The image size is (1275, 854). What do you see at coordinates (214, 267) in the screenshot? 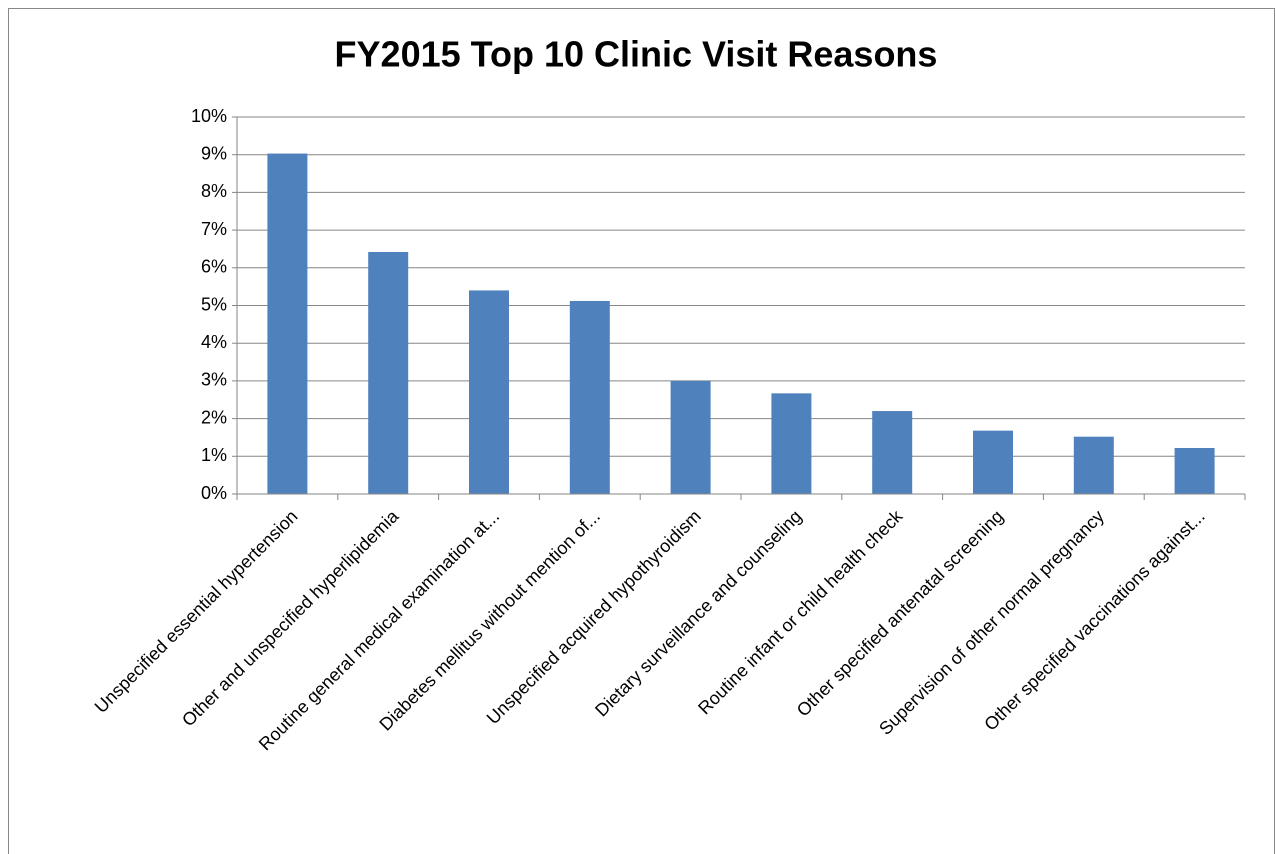
I see `y-tick-label: 6%` at bounding box center [214, 267].